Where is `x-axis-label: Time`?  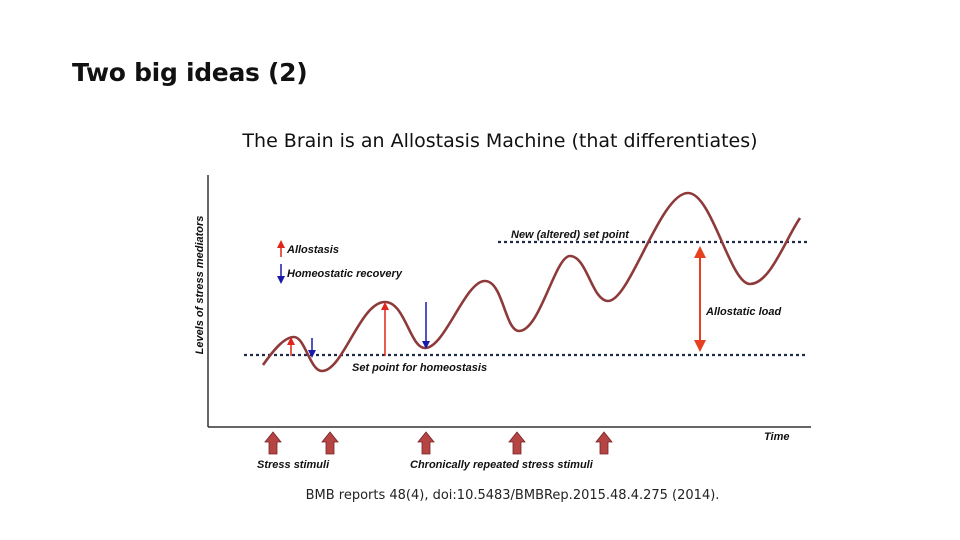 x-axis-label: Time is located at coordinates (776, 437).